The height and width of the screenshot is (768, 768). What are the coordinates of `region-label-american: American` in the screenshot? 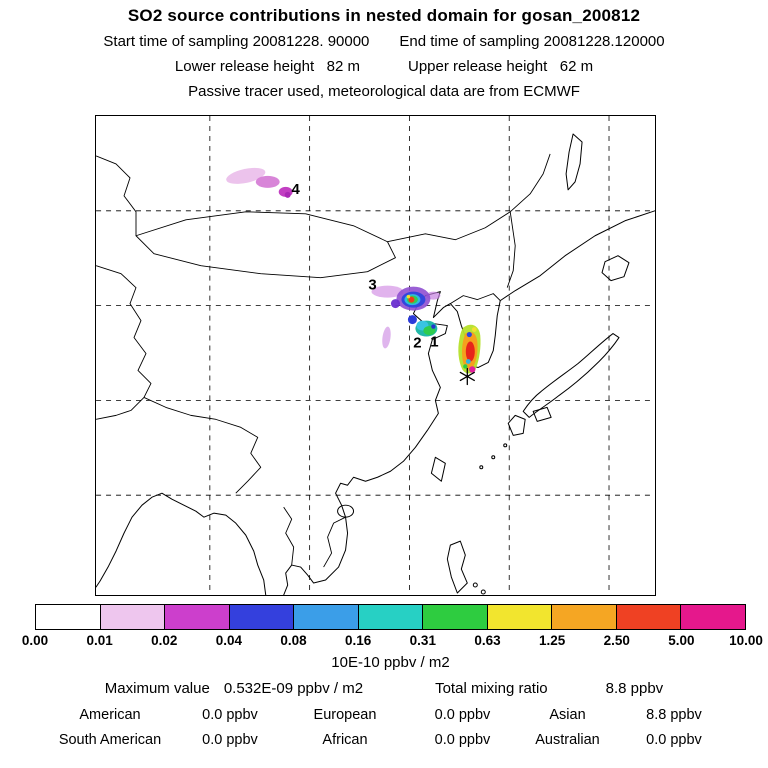 It's located at (110, 715).